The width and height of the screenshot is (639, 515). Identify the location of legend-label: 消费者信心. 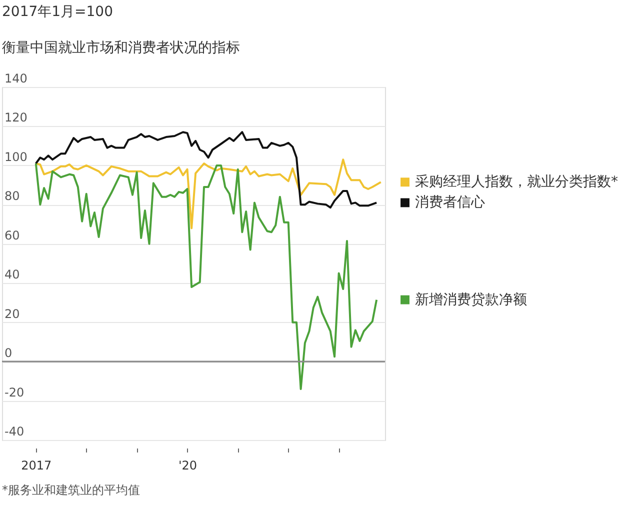
(450, 202).